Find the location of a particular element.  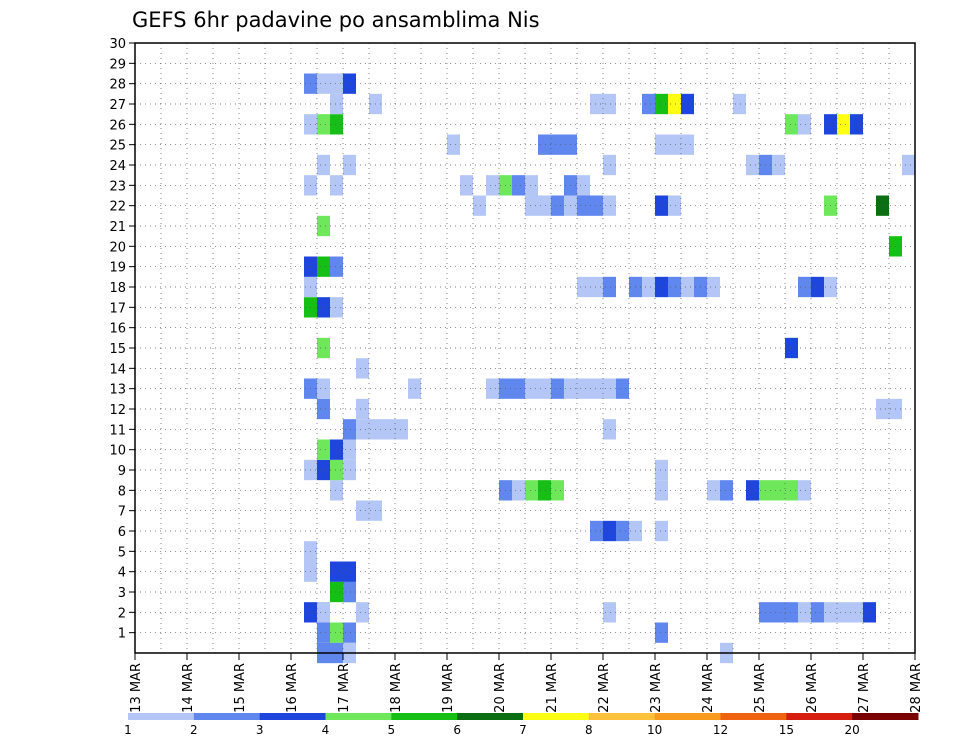

colorbar-label: 10 is located at coordinates (654, 730).